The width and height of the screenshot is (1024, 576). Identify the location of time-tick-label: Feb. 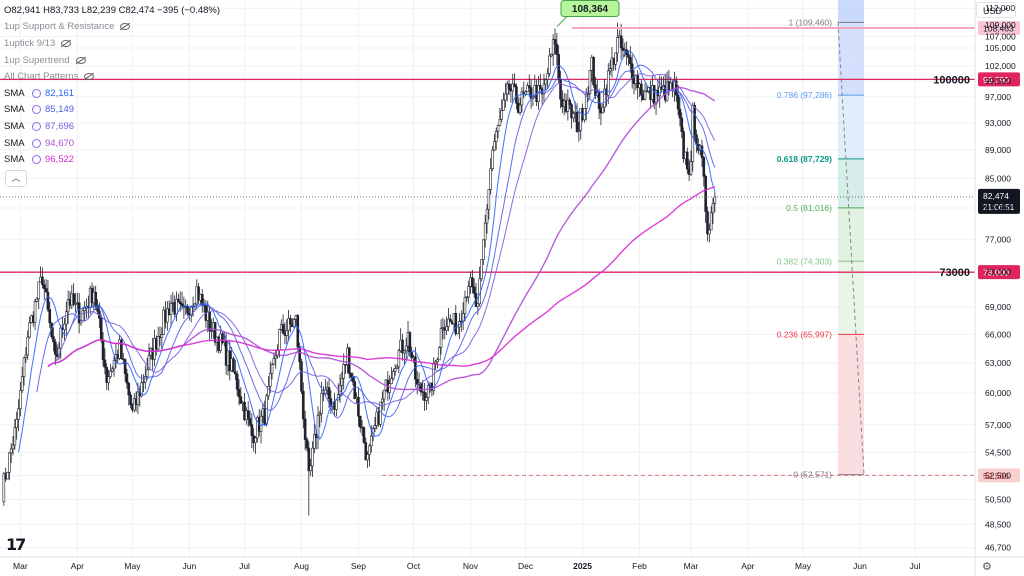
(639, 566).